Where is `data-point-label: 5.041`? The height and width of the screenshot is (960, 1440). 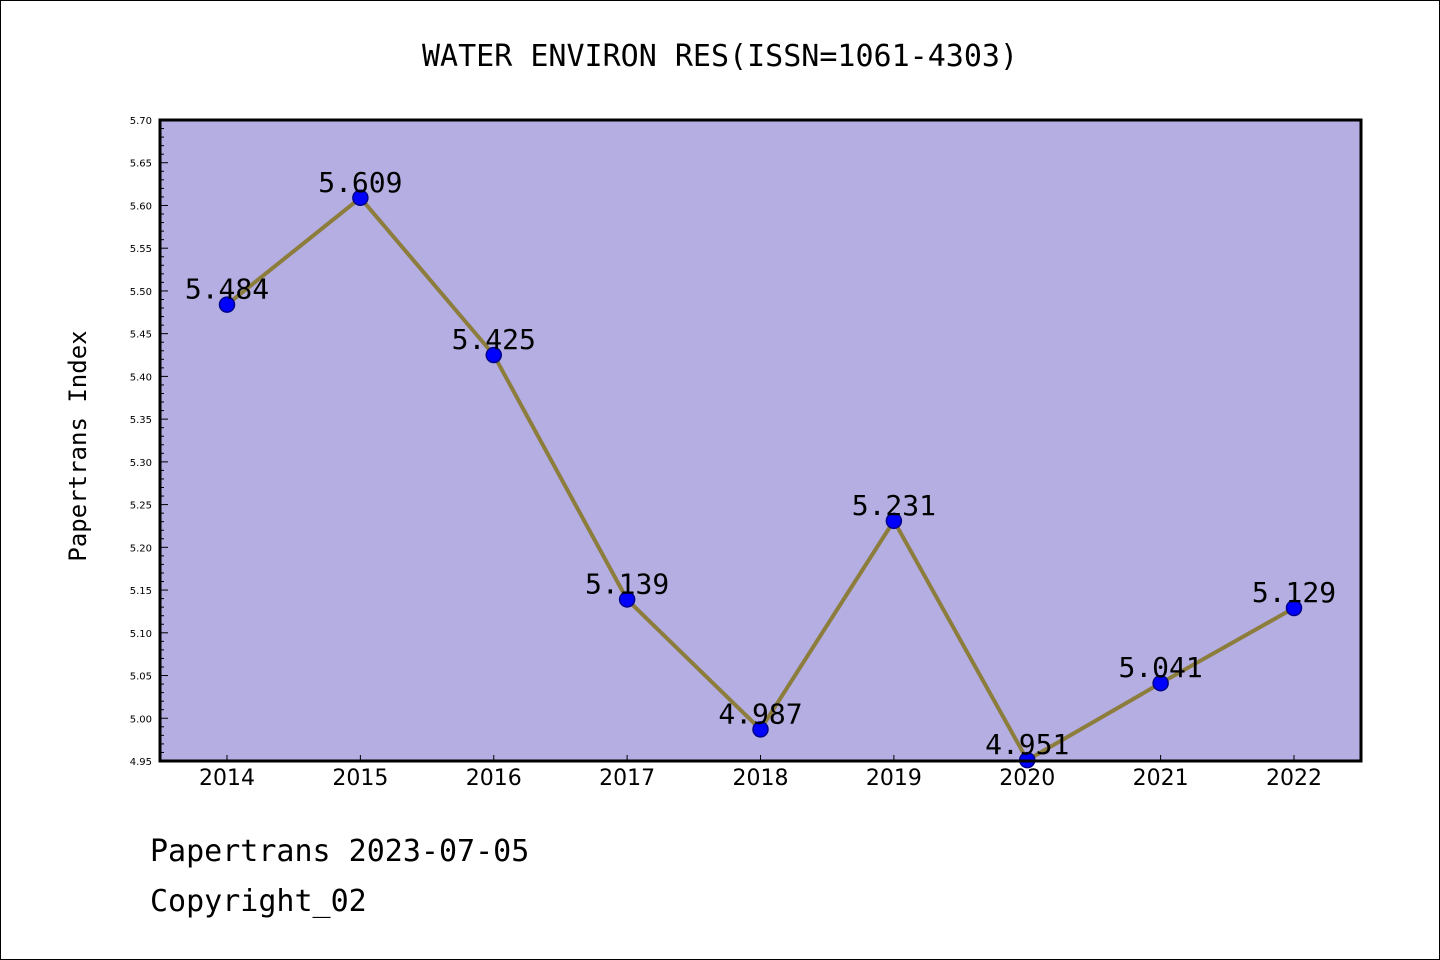
data-point-label: 5.041 is located at coordinates (1160, 667).